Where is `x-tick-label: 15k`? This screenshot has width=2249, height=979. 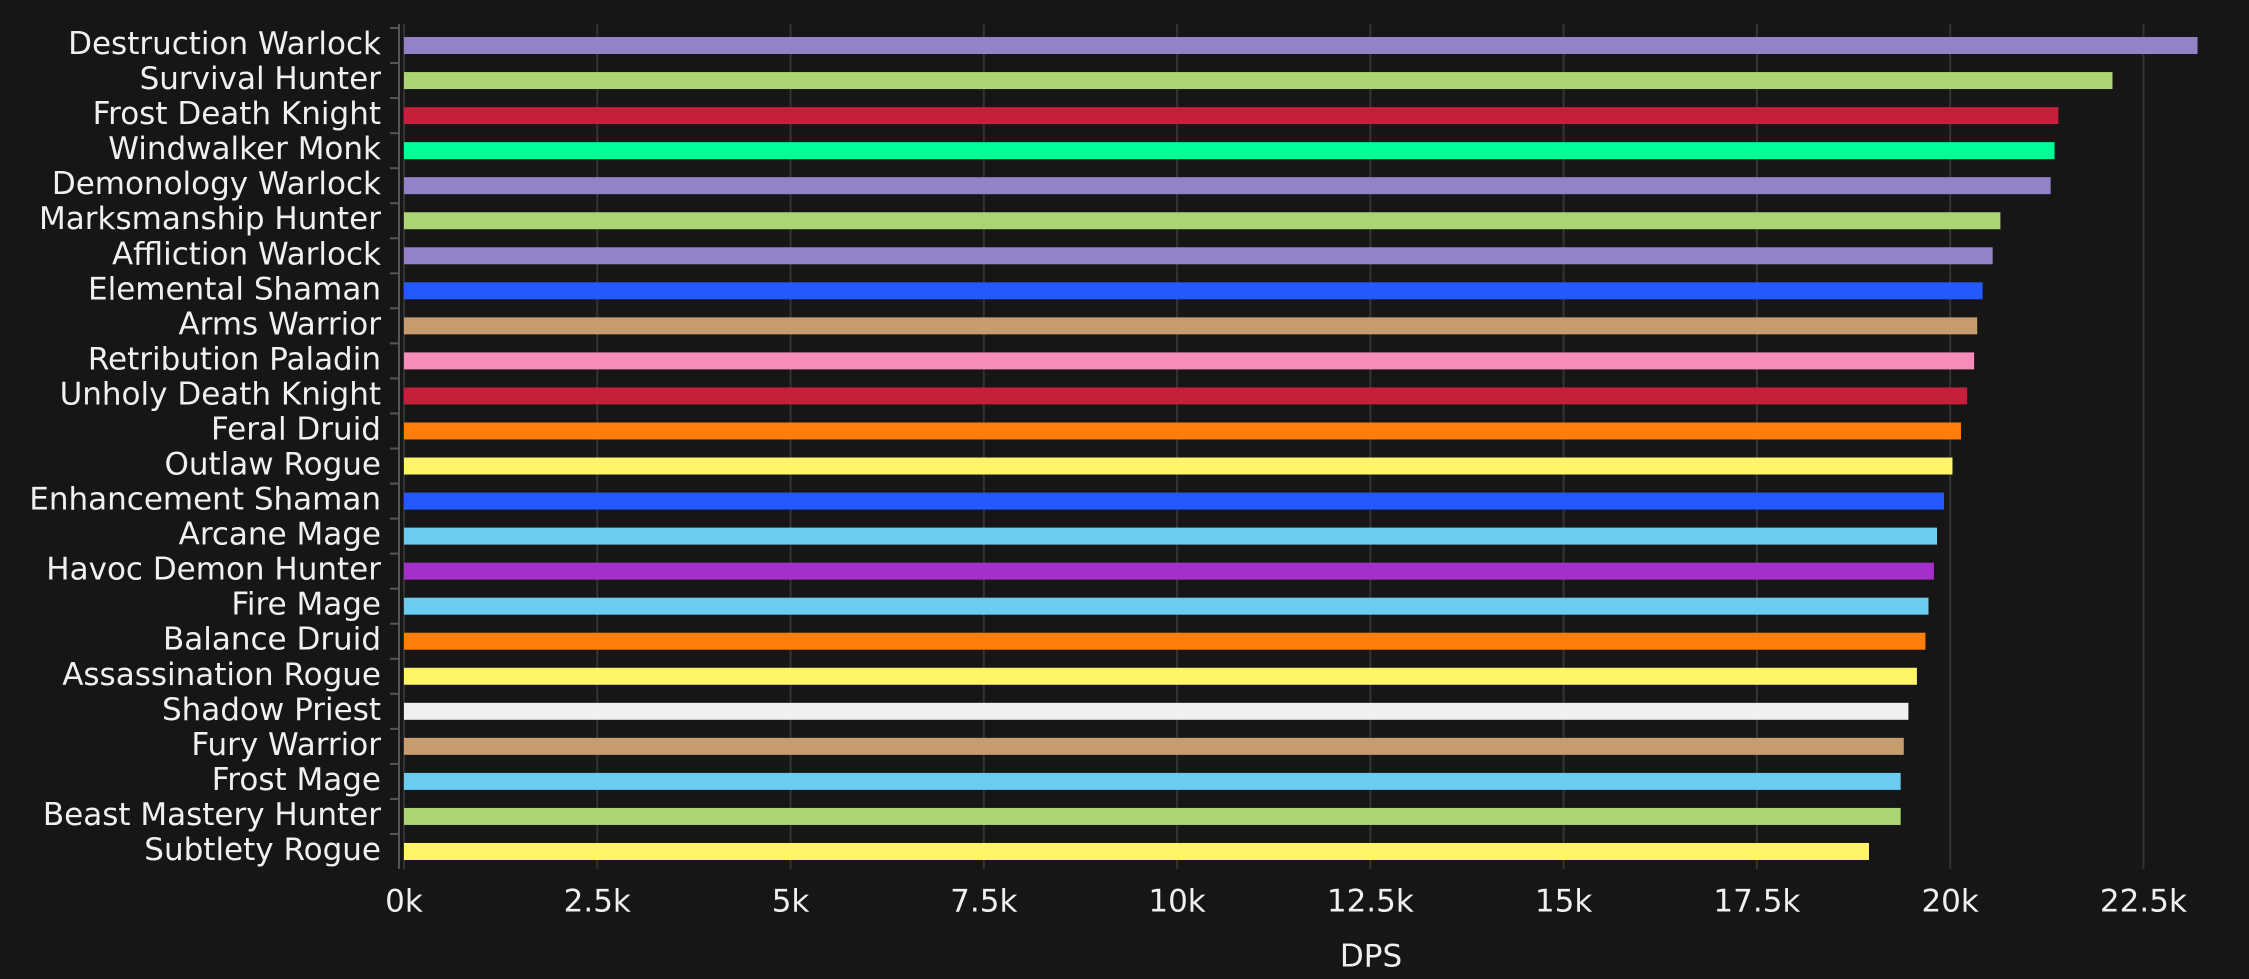 x-tick-label: 15k is located at coordinates (1563, 902).